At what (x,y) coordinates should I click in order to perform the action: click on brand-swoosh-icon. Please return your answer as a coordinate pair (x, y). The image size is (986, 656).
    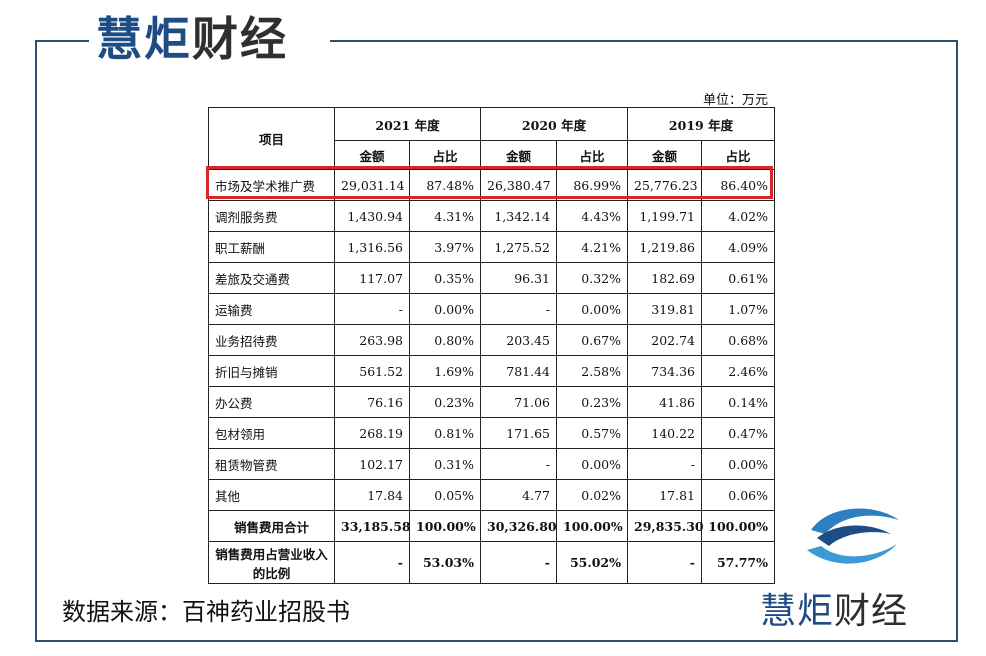
    Looking at the image, I should click on (853, 536).